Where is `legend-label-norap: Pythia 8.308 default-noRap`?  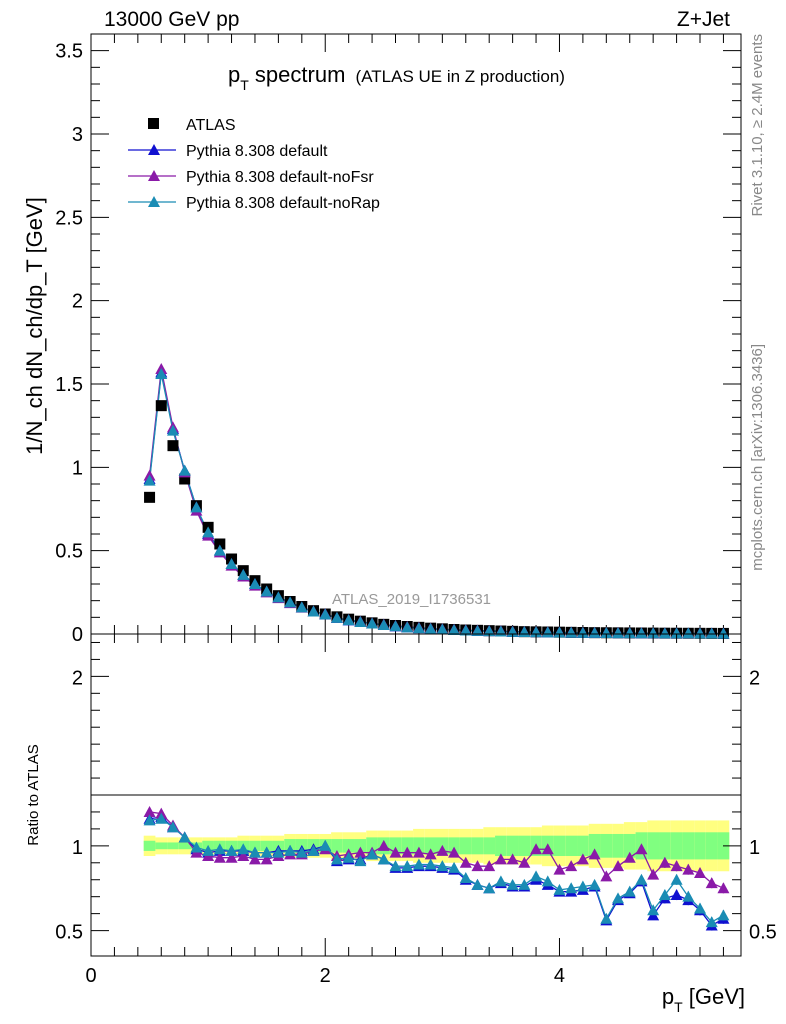
legend-label-norap: Pythia 8.308 default-noRap is located at coordinates (283, 203).